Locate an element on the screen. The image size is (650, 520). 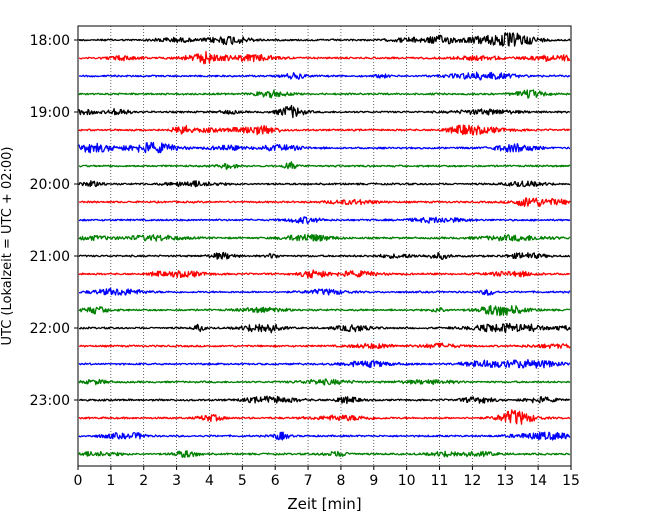
x-tick-label: 5 is located at coordinates (242, 481).